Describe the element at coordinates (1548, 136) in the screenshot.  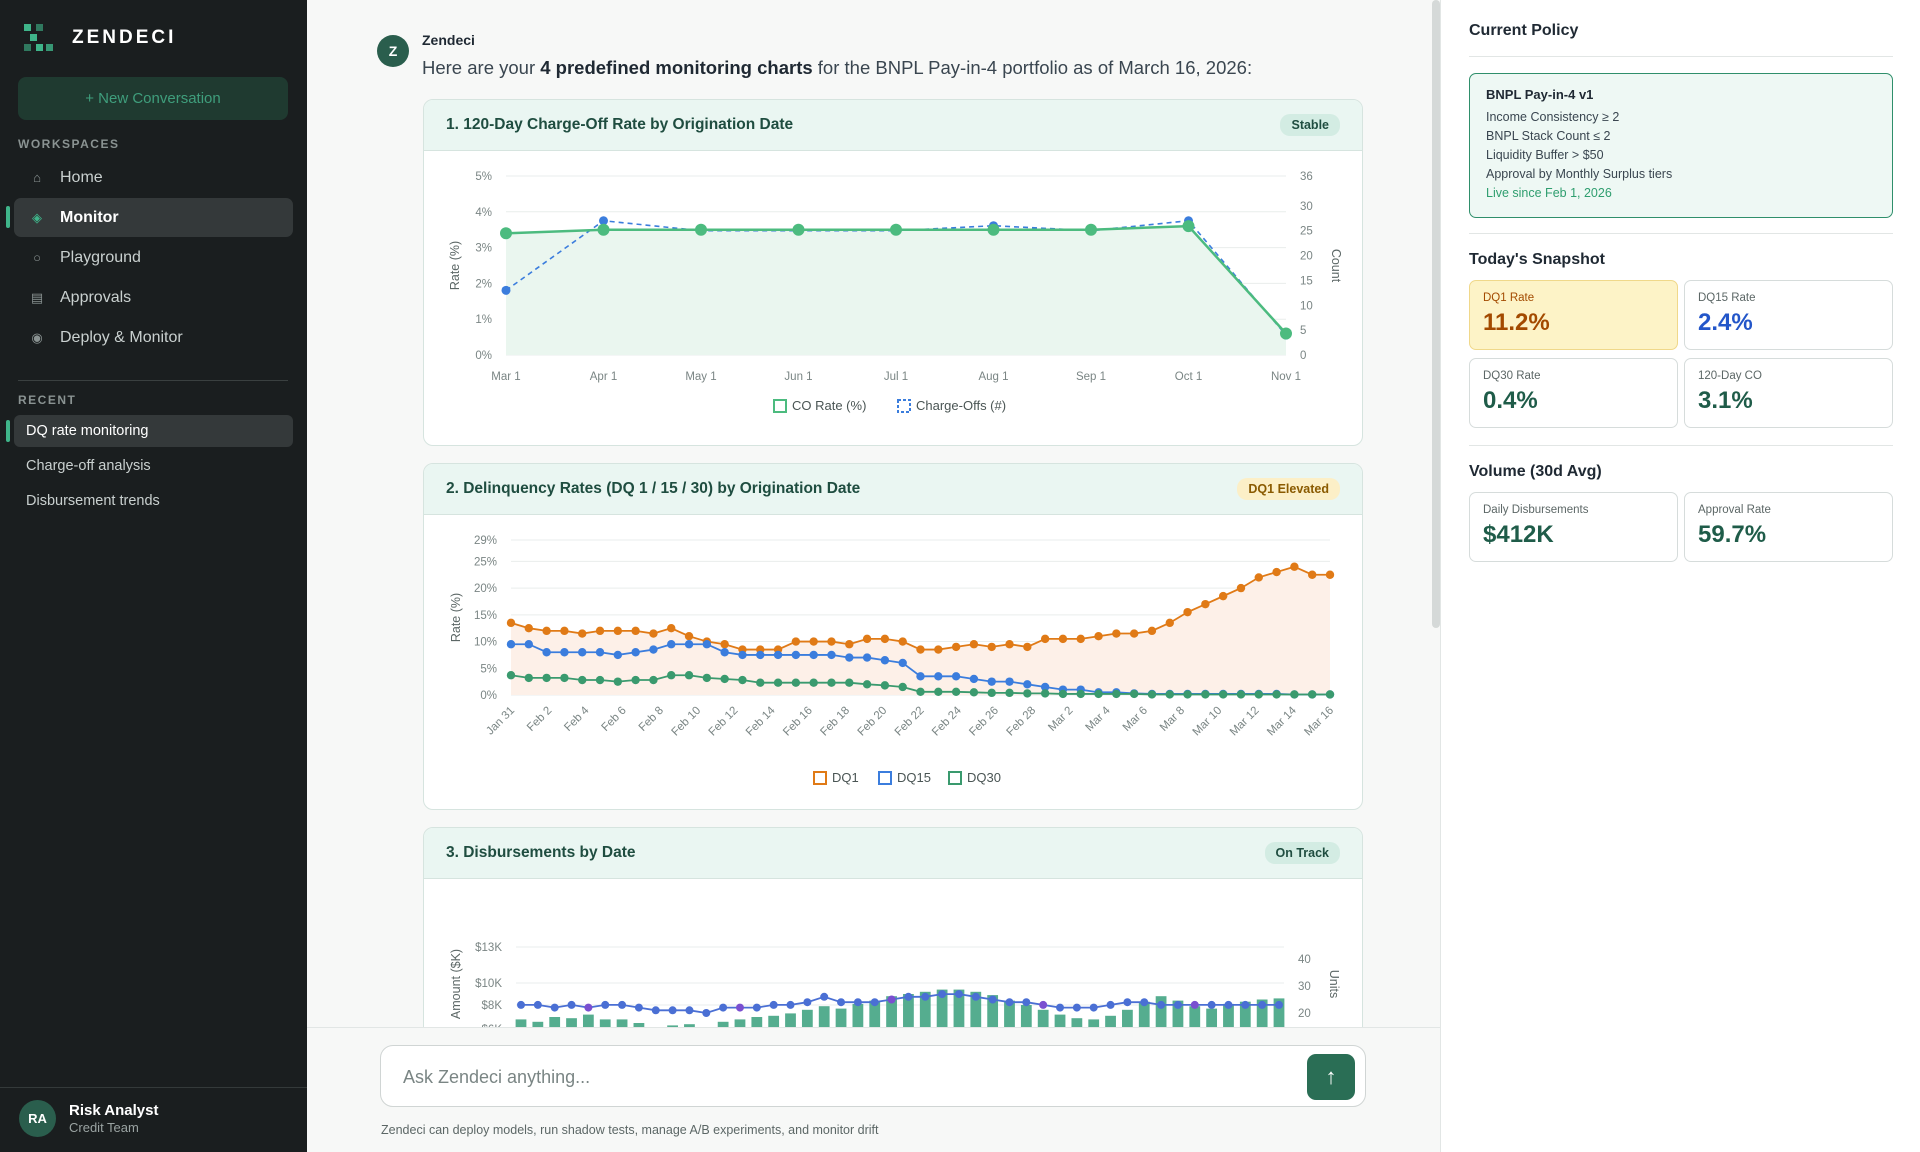
I see `policy-rule: BNPL Stack Count ≤ 2` at that location.